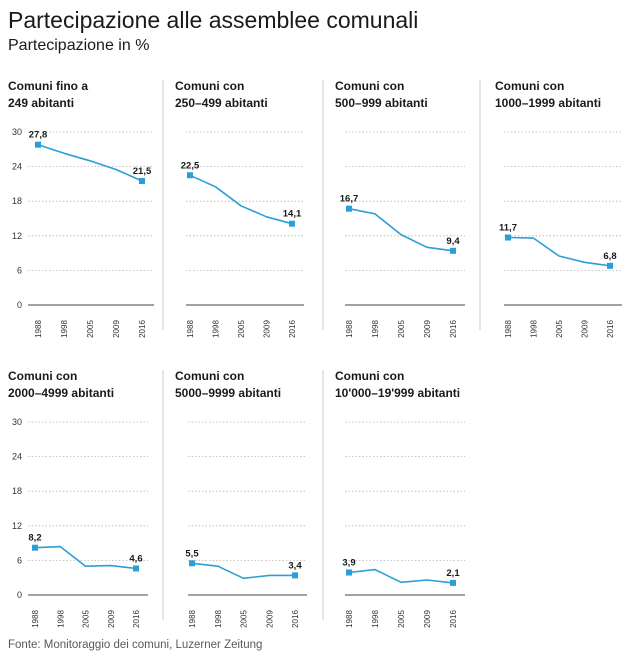 The height and width of the screenshot is (663, 640). What do you see at coordinates (190, 165) in the screenshot?
I see `data-label: 22,5` at bounding box center [190, 165].